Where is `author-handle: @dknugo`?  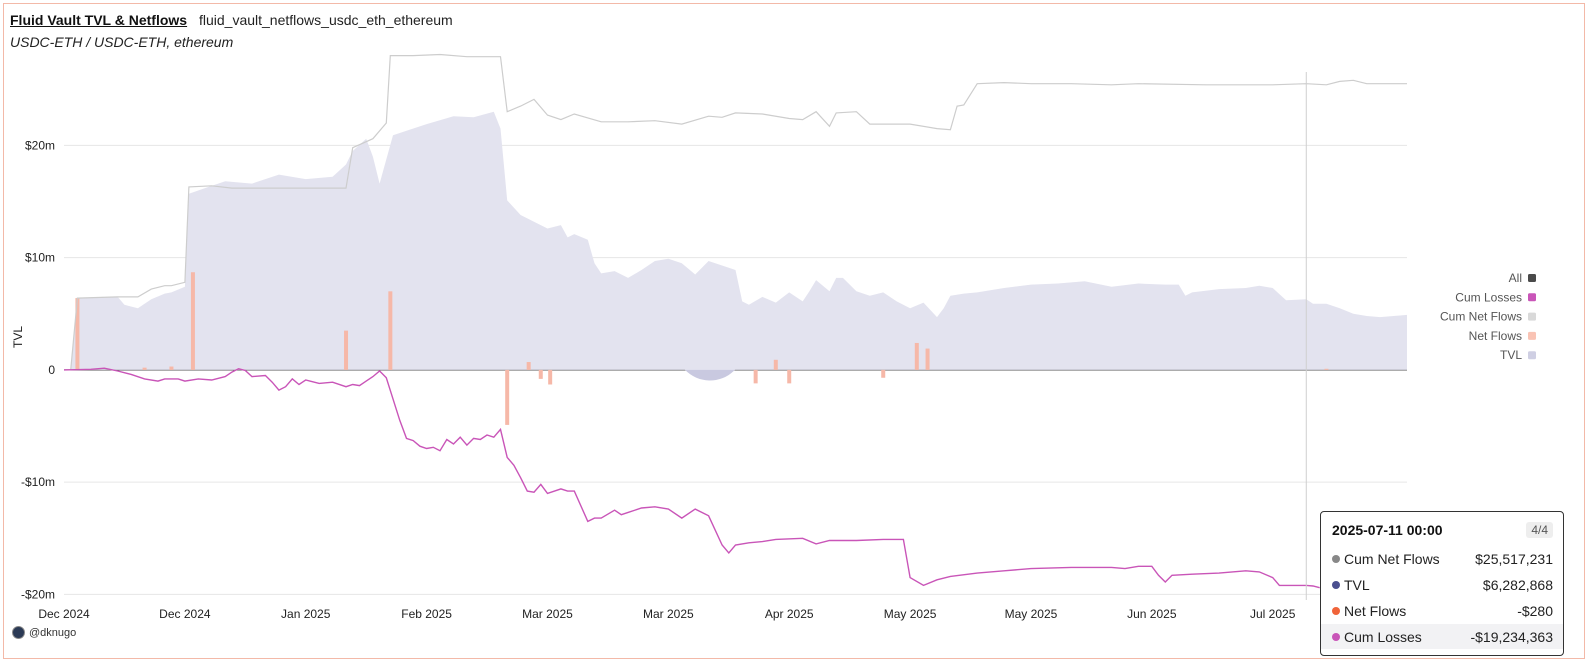 author-handle: @dknugo is located at coordinates (53, 632).